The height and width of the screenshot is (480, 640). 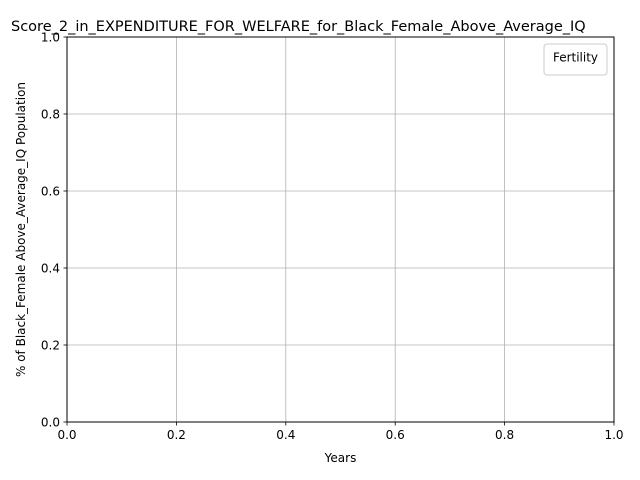 What do you see at coordinates (50, 269) in the screenshot?
I see `y-tick-label: 0.4` at bounding box center [50, 269].